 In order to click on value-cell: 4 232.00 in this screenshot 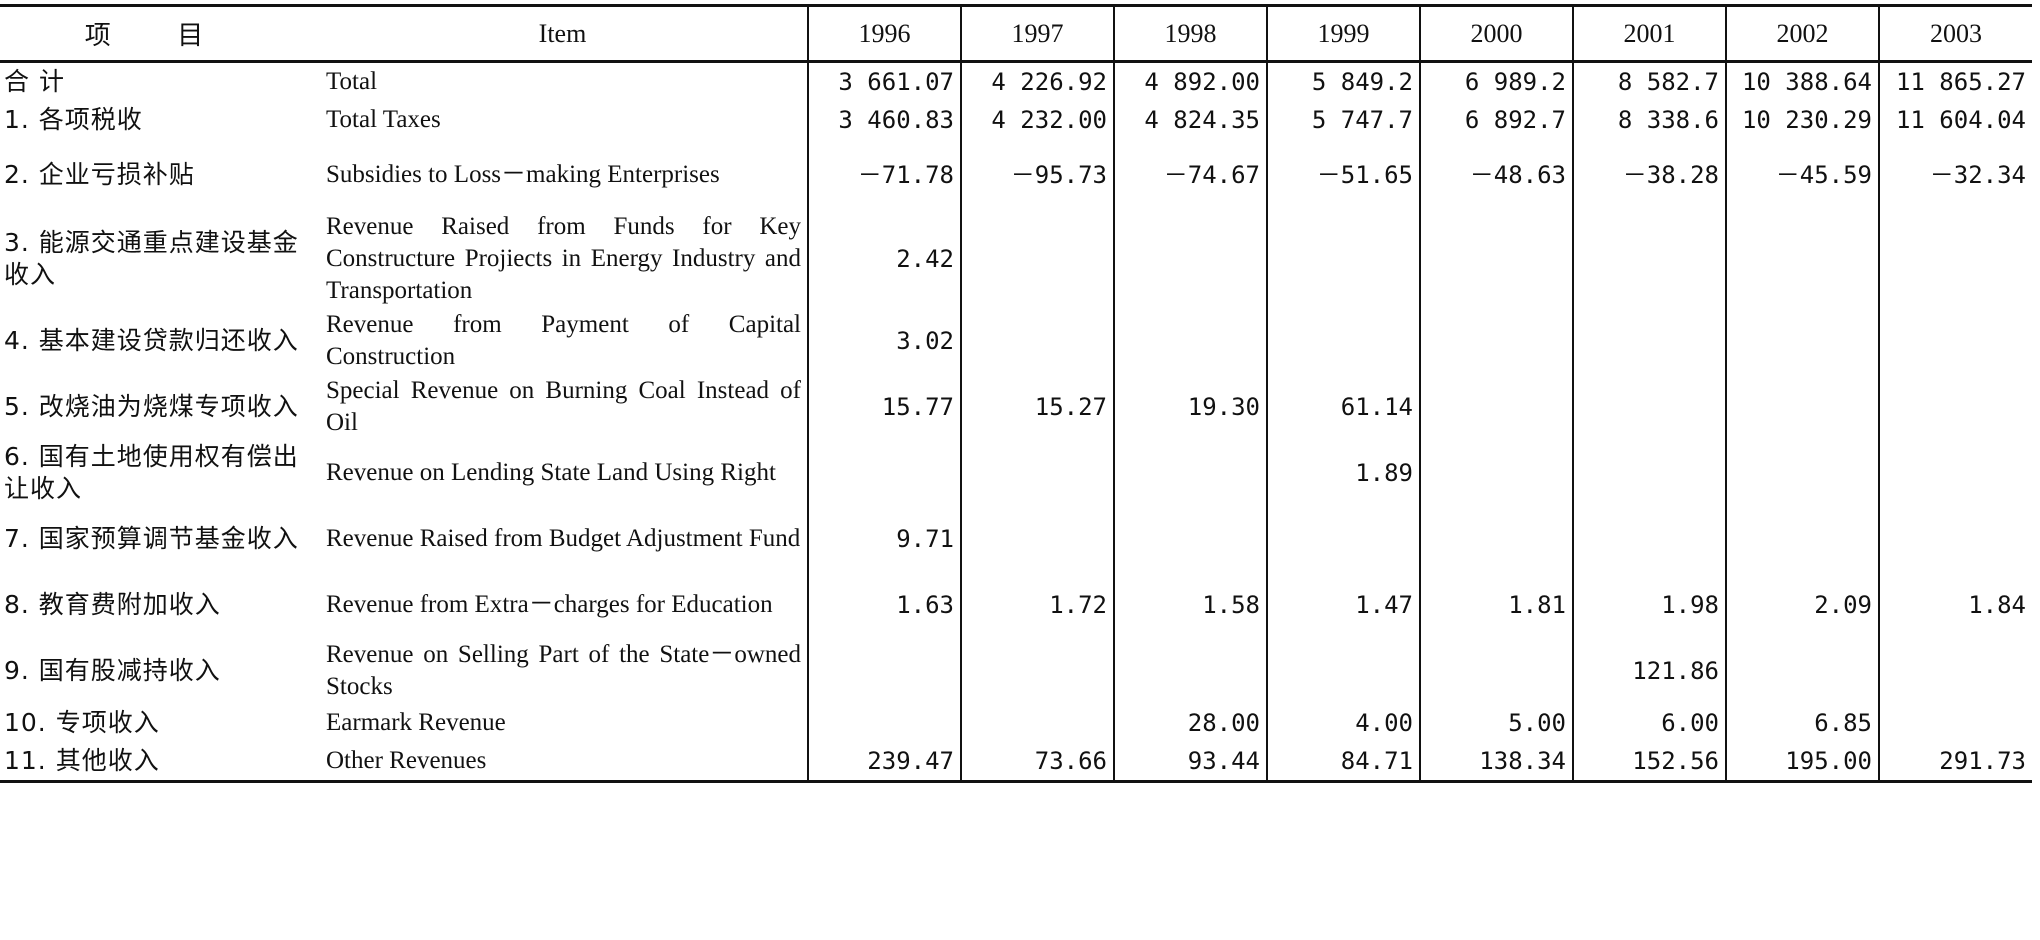, I will do `click(1037, 120)`.